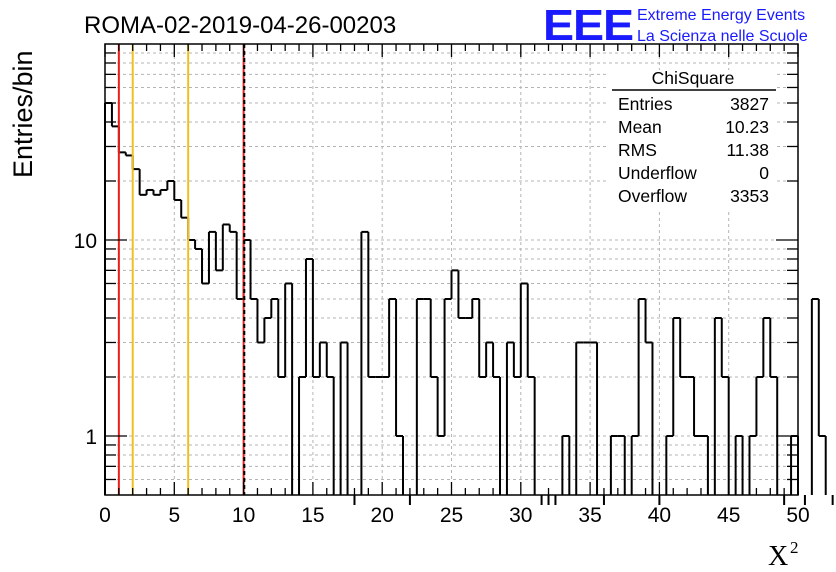 Image resolution: width=836 pixels, height=572 pixels. Describe the element at coordinates (637, 150) in the screenshot. I see `stats-label: RMS` at that location.